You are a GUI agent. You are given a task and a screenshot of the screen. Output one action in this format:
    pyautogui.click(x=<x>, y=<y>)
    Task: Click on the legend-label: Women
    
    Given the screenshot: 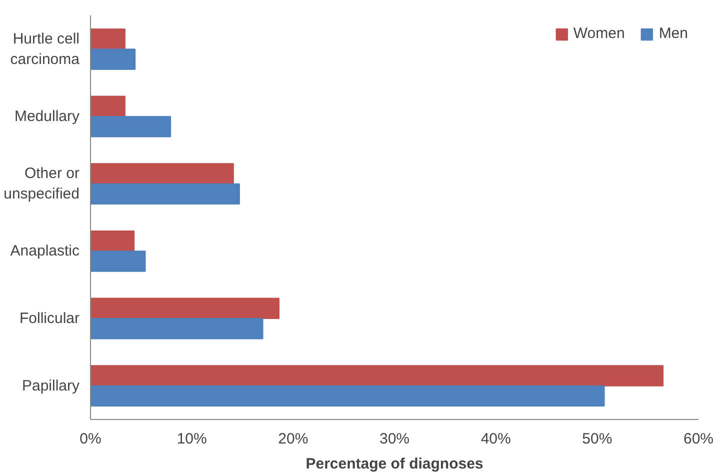 What is the action you would take?
    pyautogui.click(x=599, y=33)
    